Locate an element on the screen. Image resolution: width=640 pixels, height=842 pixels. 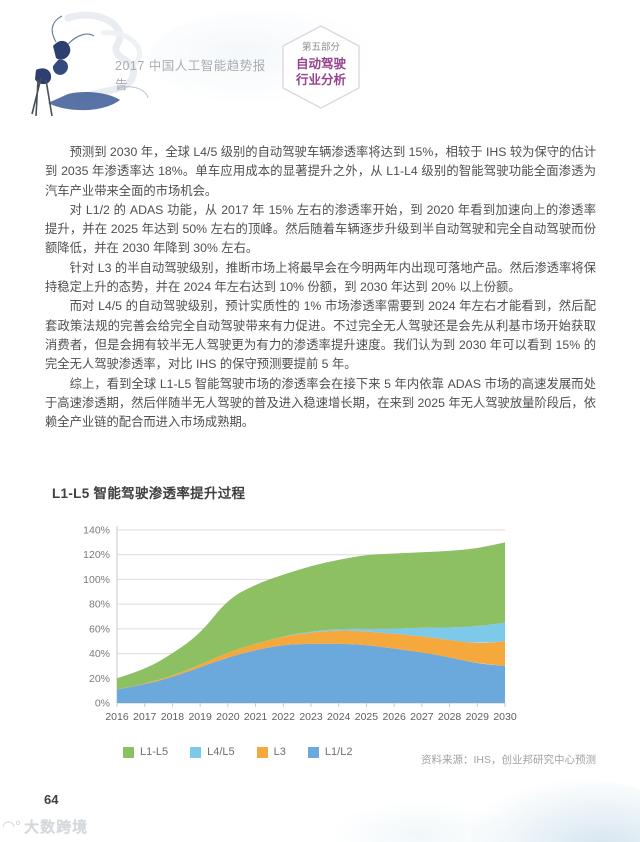
hexagon-outline-icon is located at coordinates (321, 67).